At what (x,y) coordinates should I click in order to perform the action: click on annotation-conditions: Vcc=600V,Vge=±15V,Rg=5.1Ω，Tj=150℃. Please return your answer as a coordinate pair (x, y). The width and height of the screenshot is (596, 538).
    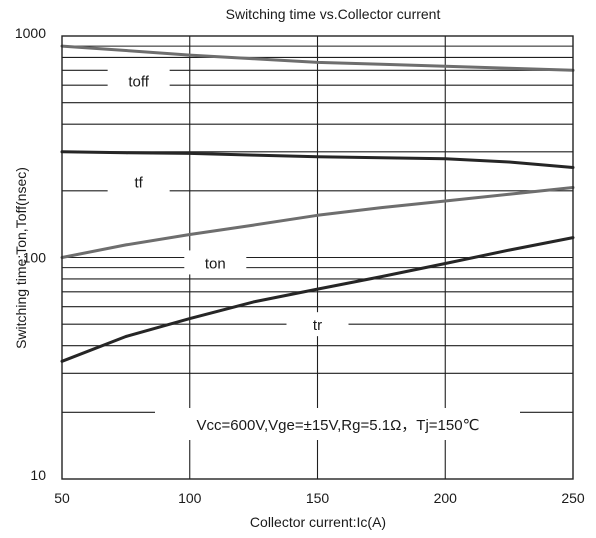
    Looking at the image, I should click on (338, 425).